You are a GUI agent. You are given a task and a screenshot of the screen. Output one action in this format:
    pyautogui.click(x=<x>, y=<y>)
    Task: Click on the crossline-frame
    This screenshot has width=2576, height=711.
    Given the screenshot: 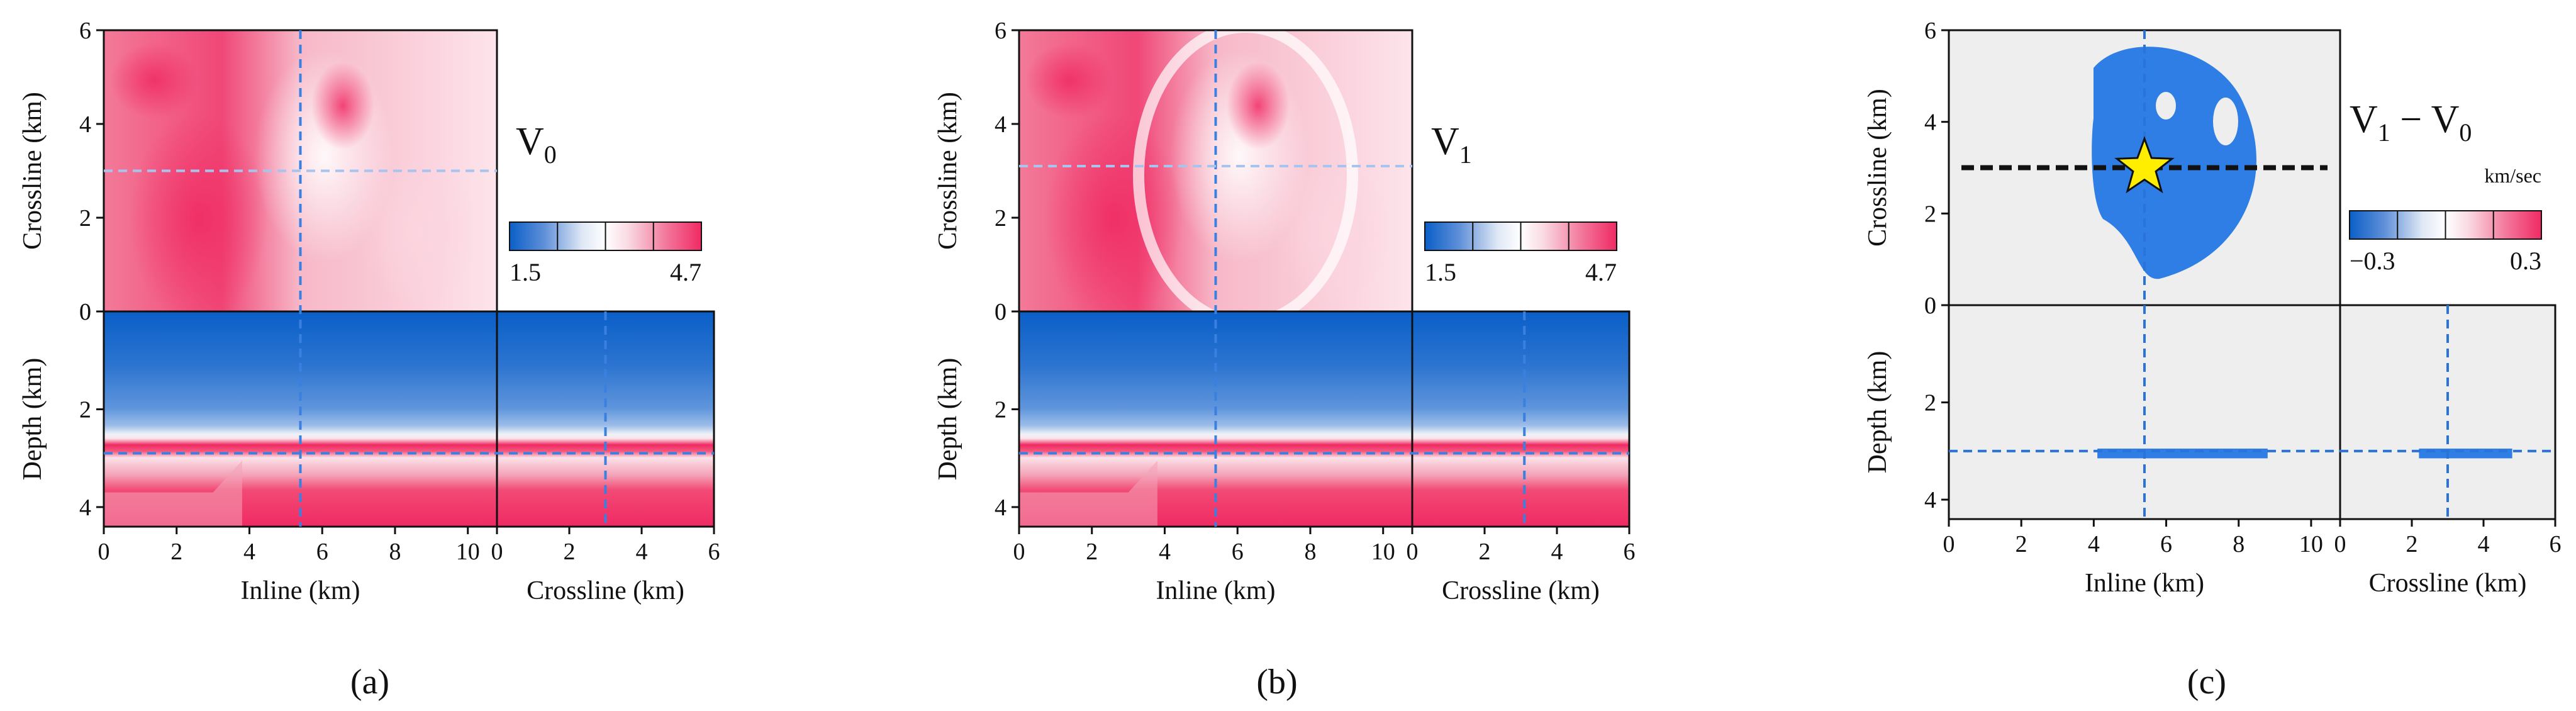 What is the action you would take?
    pyautogui.click(x=1521, y=419)
    